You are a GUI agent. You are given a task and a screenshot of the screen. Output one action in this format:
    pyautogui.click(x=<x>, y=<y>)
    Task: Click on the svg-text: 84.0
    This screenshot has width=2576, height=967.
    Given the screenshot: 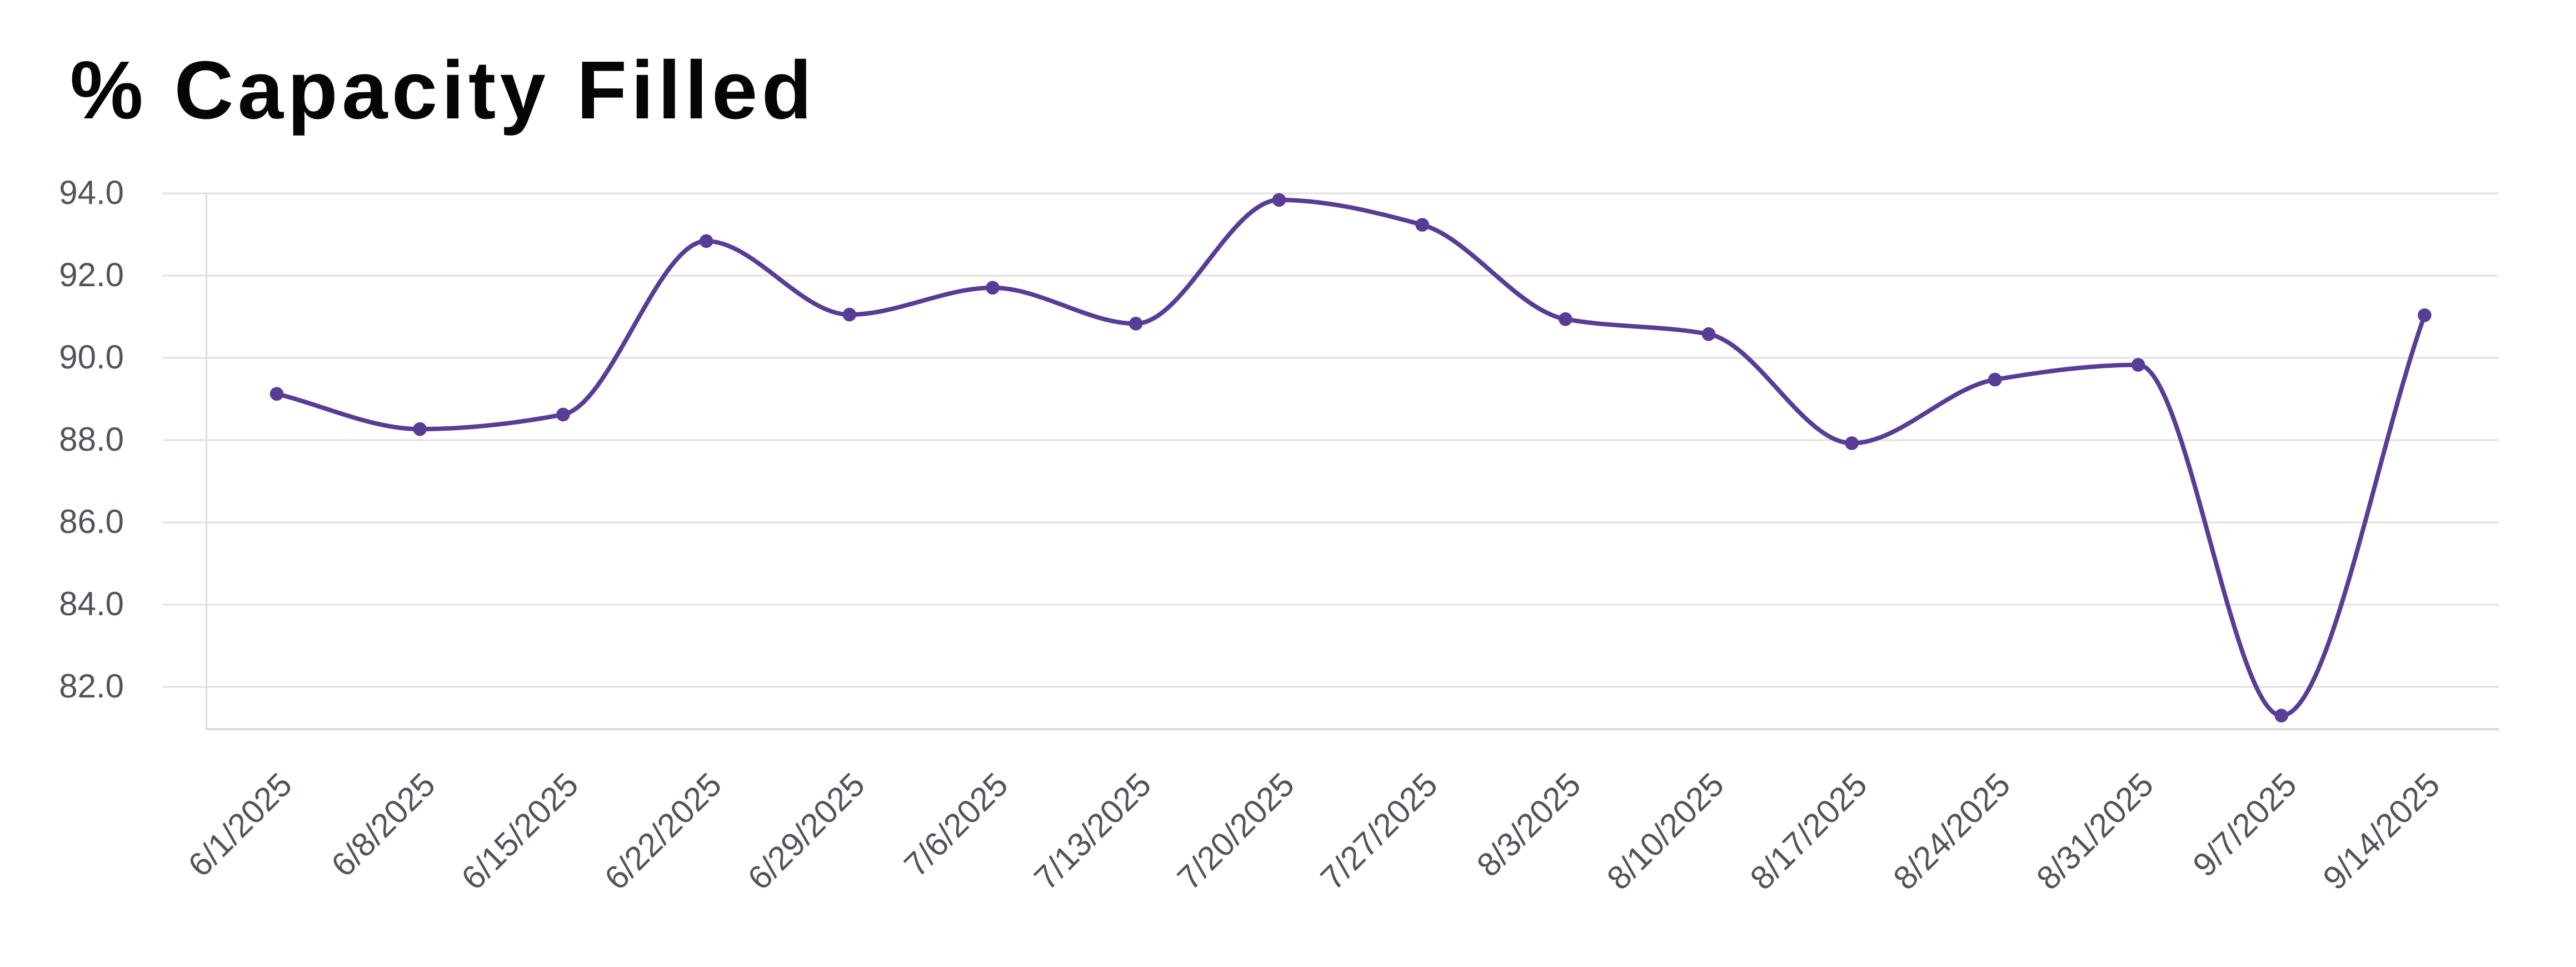 What is the action you would take?
    pyautogui.click(x=91, y=603)
    